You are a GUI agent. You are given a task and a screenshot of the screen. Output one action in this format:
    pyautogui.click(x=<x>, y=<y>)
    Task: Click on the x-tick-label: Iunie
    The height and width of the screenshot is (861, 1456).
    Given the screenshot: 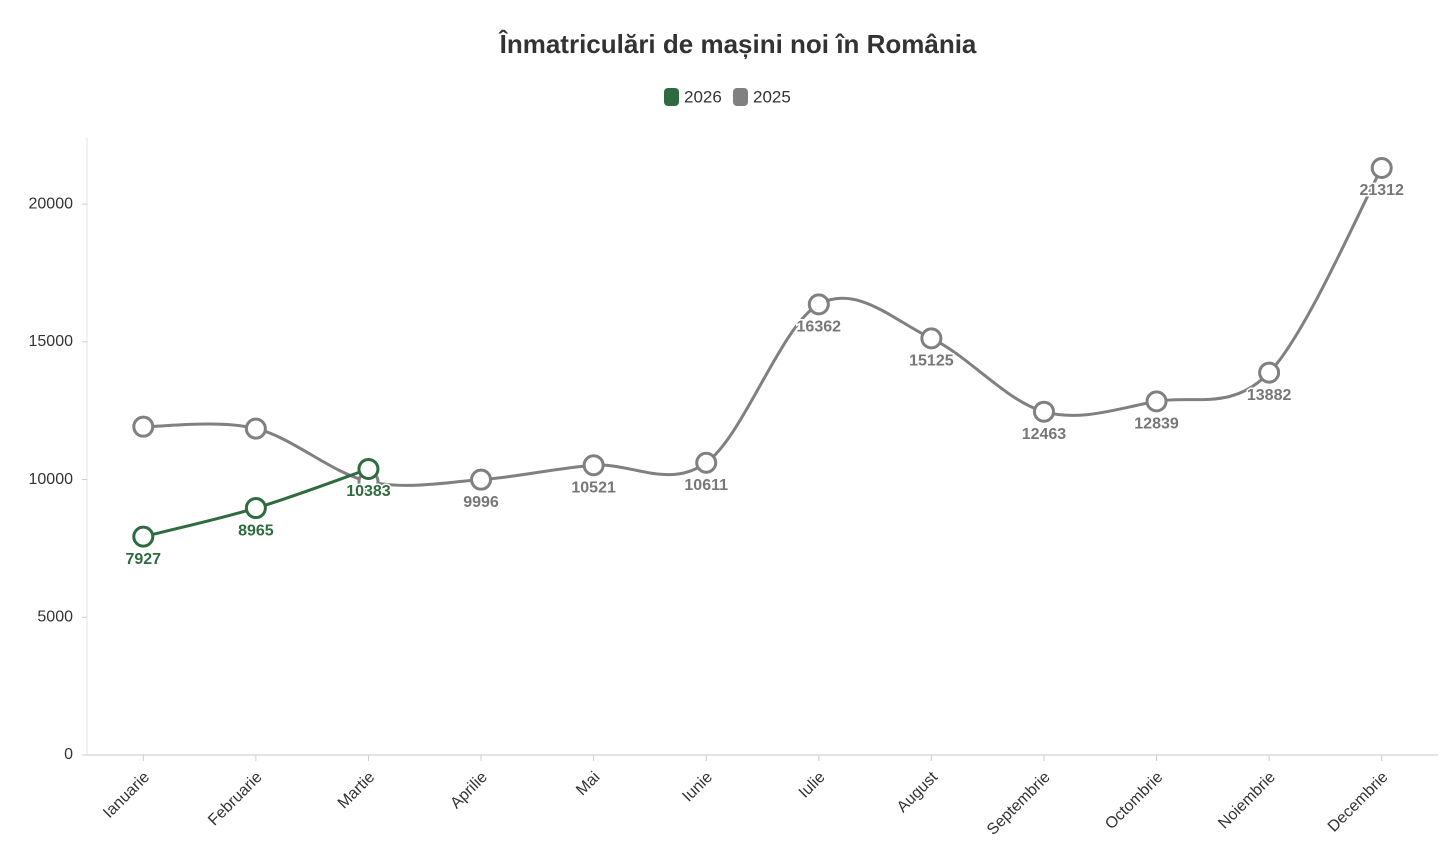 What is the action you would take?
    pyautogui.click(x=697, y=787)
    